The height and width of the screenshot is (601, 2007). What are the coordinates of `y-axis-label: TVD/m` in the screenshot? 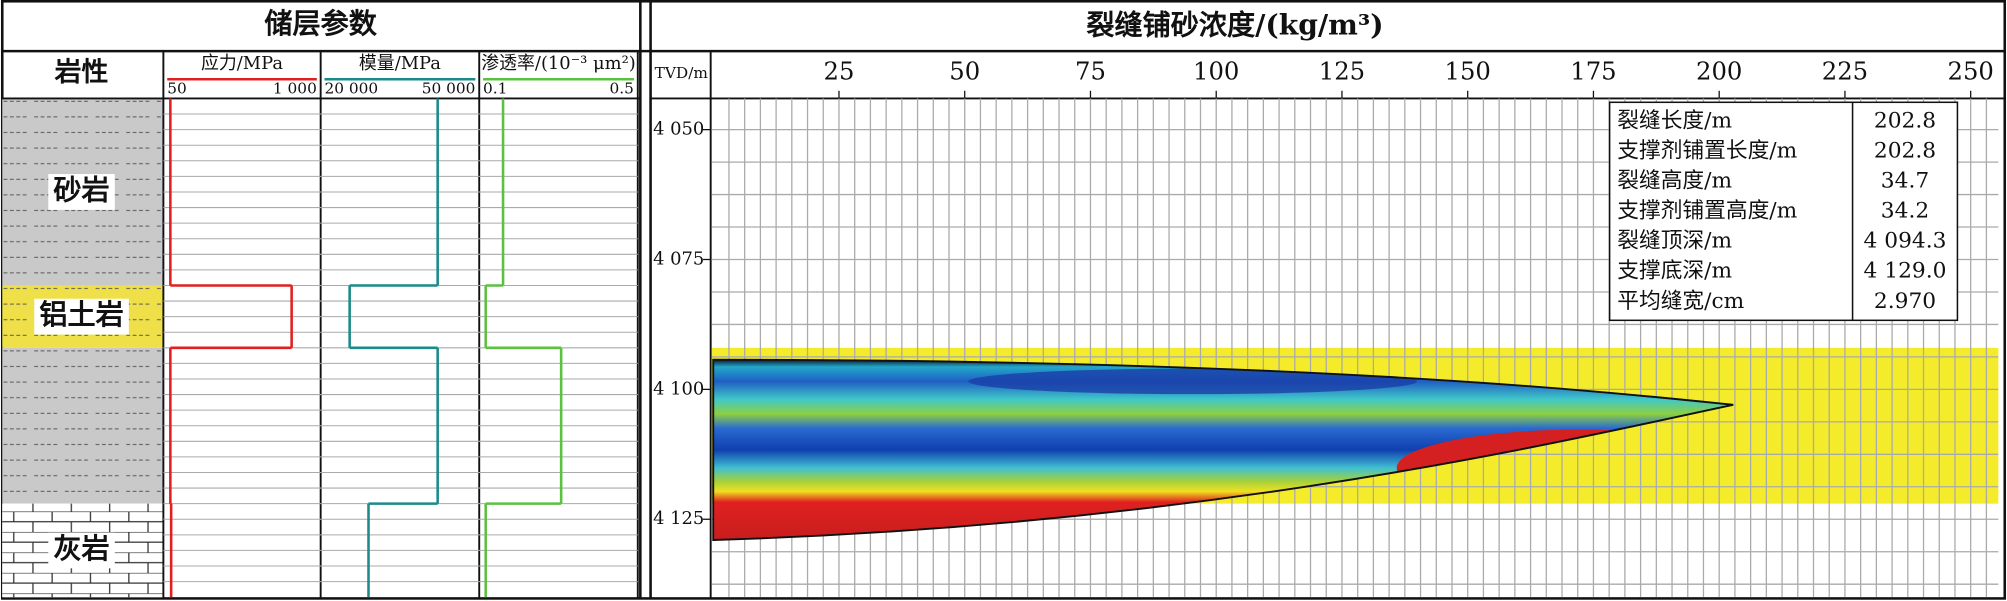 It's located at (682, 73).